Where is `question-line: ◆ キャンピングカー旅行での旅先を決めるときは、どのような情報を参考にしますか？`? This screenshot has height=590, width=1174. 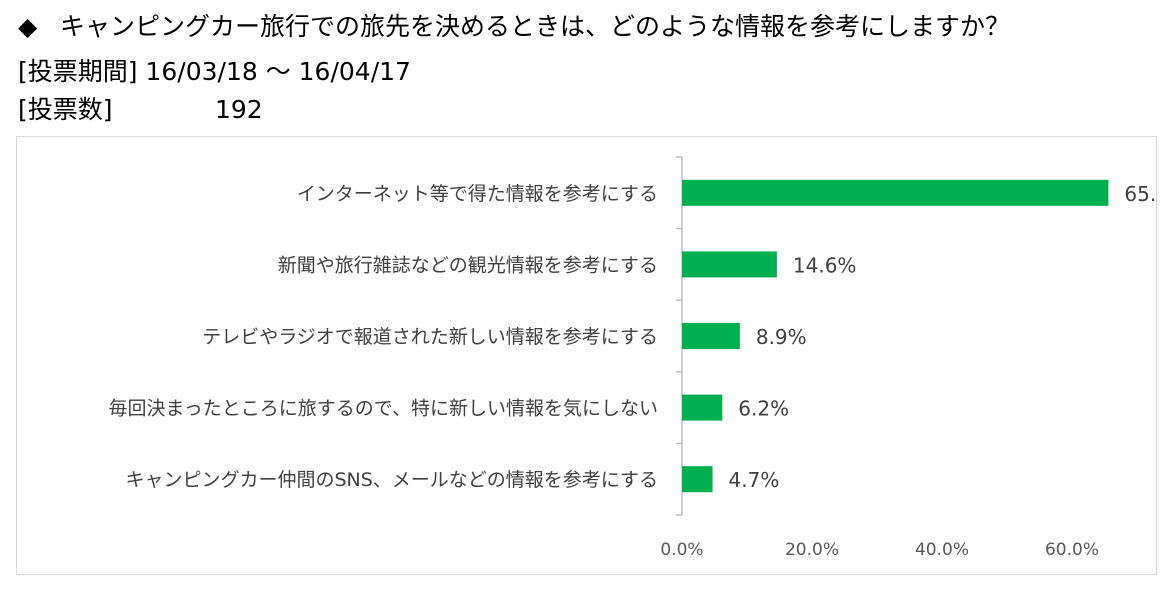
question-line: ◆ キャンピングカー旅行での旅先を決めるときは、どのような情報を参考にしますか？ is located at coordinates (514, 27).